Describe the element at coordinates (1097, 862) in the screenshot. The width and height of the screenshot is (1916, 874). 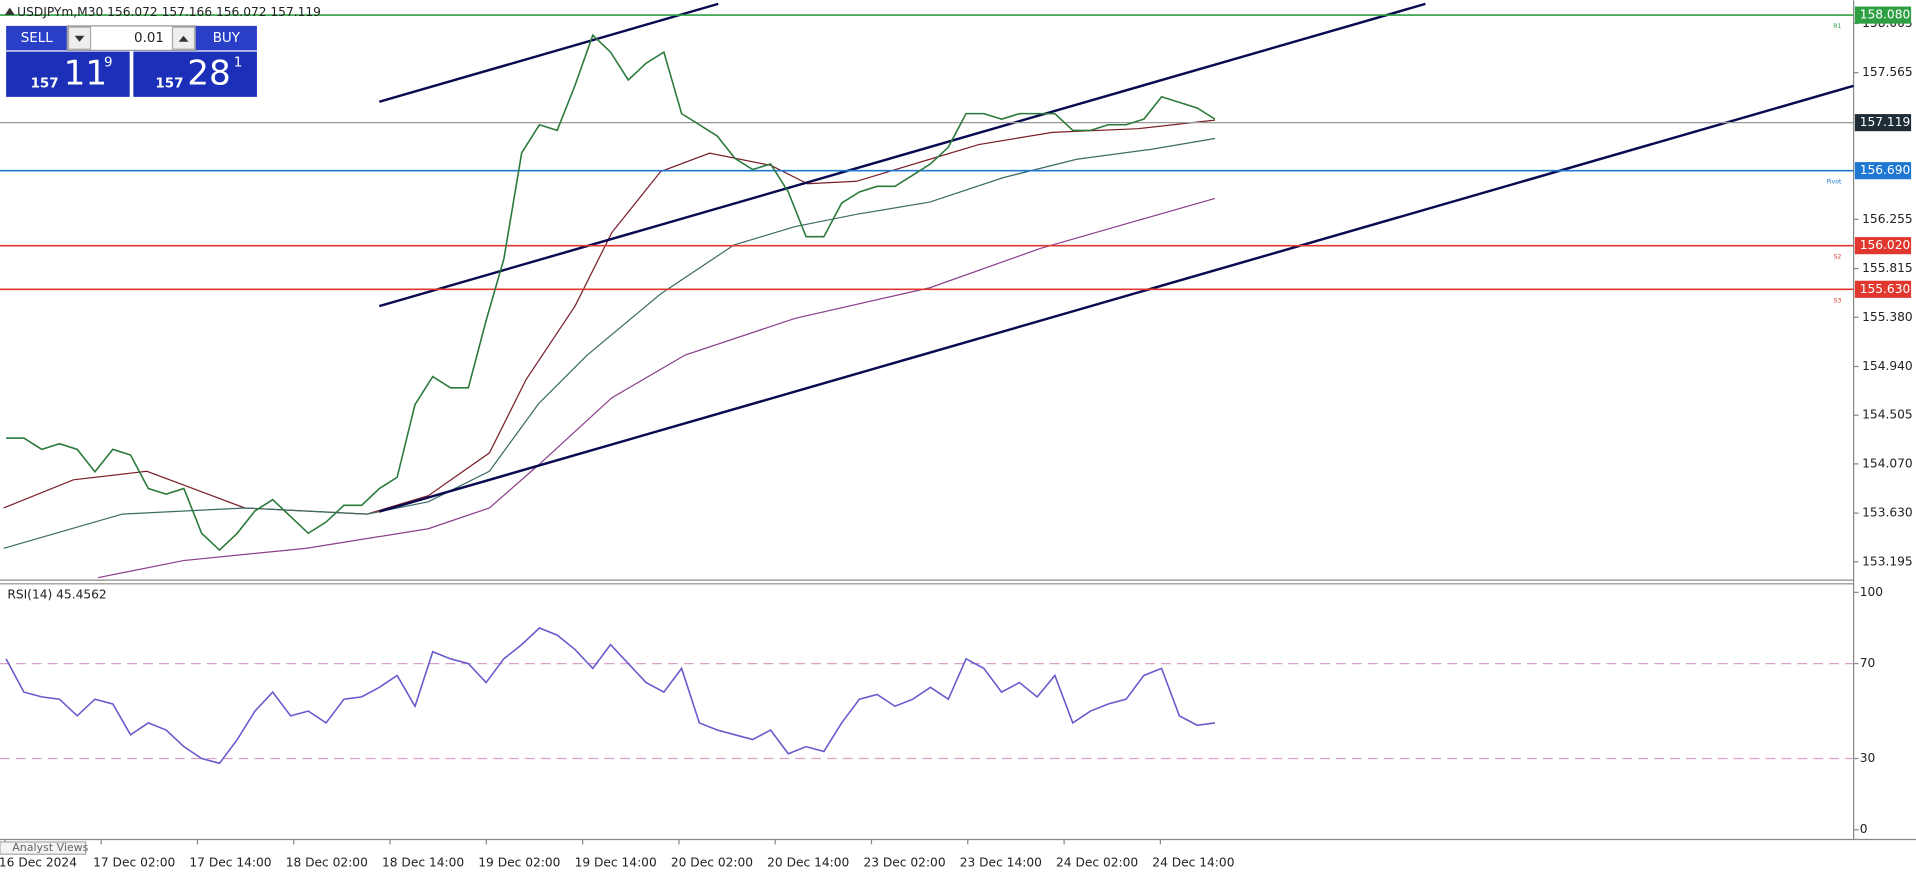
I see `x-tick-label: 24 Dec 02:00` at that location.